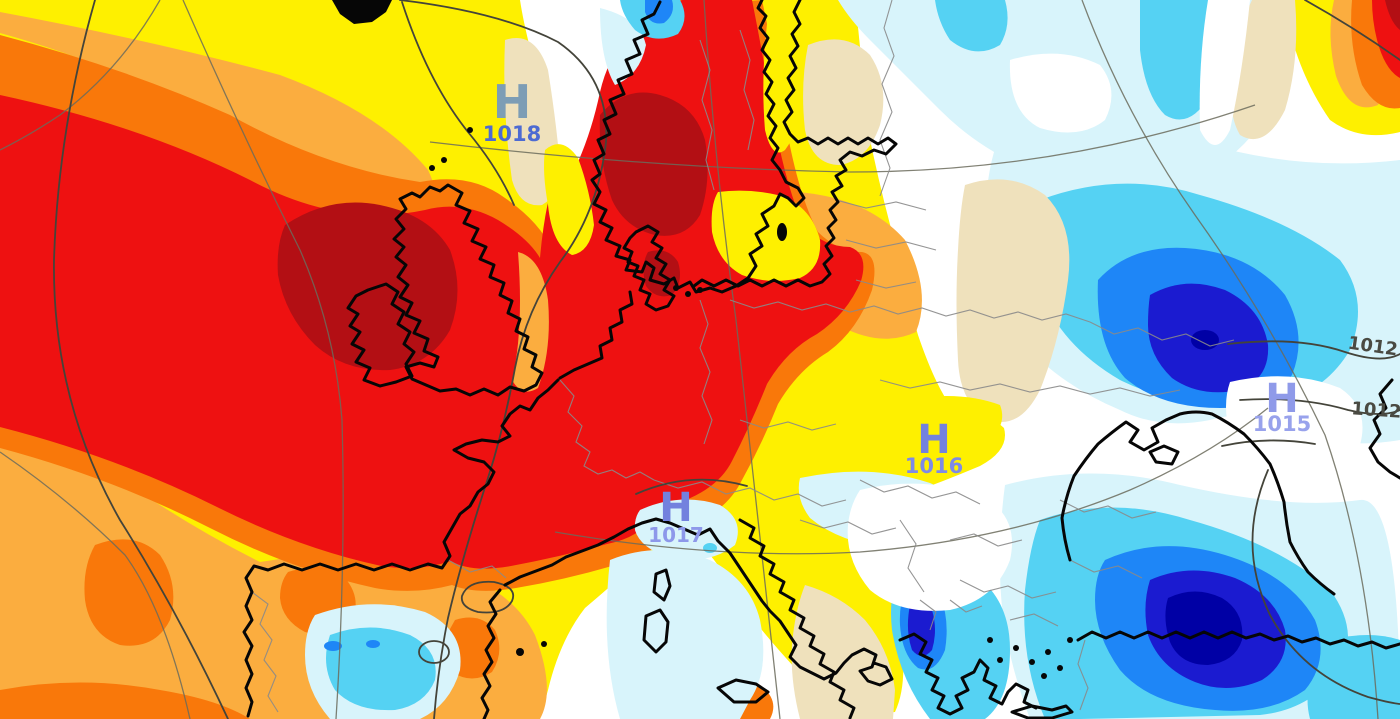  What do you see at coordinates (401, 548) in the screenshot?
I see `coastline-france-iberia` at bounding box center [401, 548].